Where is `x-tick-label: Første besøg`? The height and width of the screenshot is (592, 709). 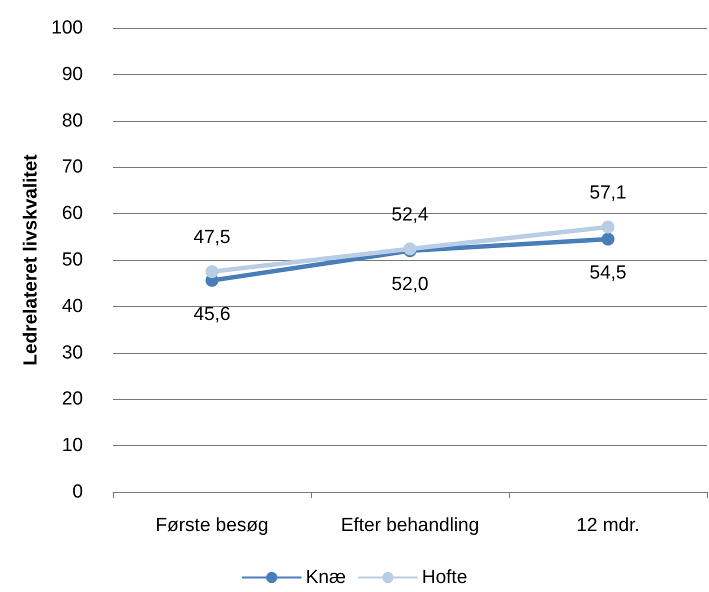
x-tick-label: Første besøg is located at coordinates (212, 525).